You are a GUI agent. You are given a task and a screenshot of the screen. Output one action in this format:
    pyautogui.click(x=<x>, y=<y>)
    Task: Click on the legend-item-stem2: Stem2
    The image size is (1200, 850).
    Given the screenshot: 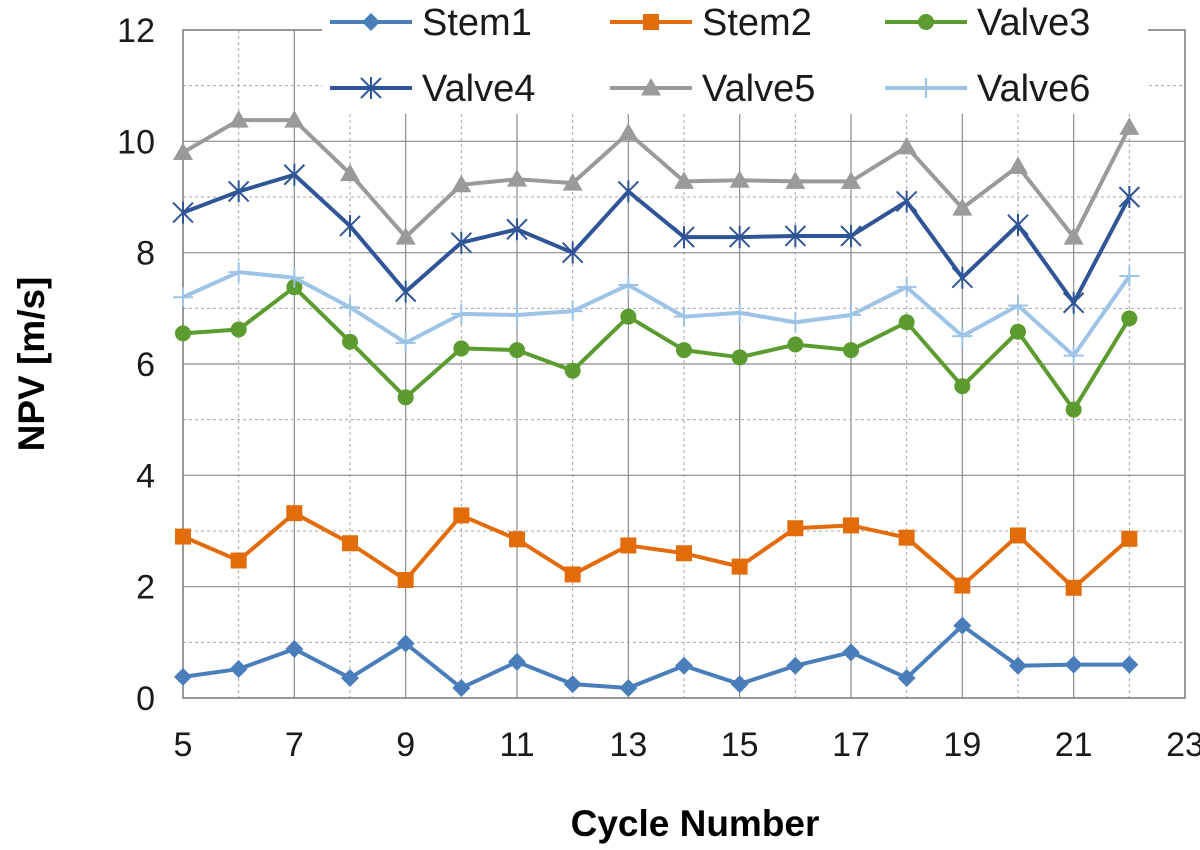 What is the action you would take?
    pyautogui.click(x=711, y=23)
    